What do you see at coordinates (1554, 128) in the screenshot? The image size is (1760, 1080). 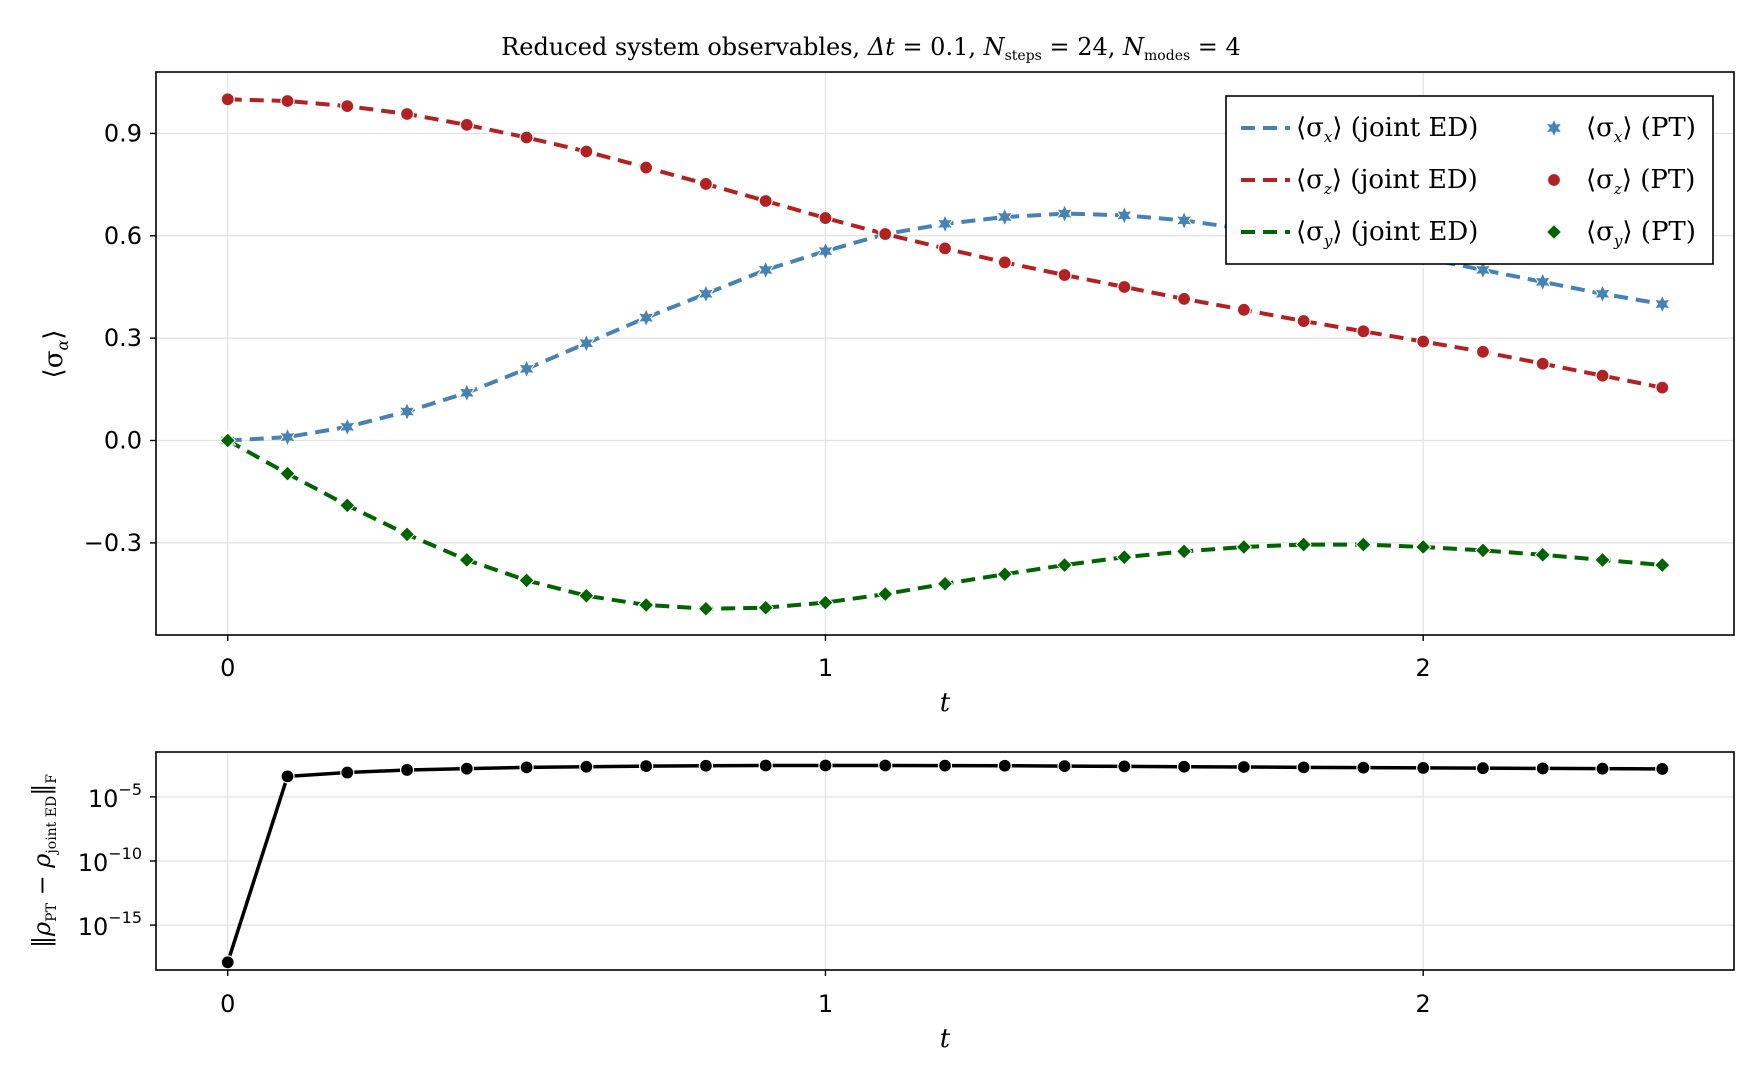 I see `legend-marker-swatch-x` at bounding box center [1554, 128].